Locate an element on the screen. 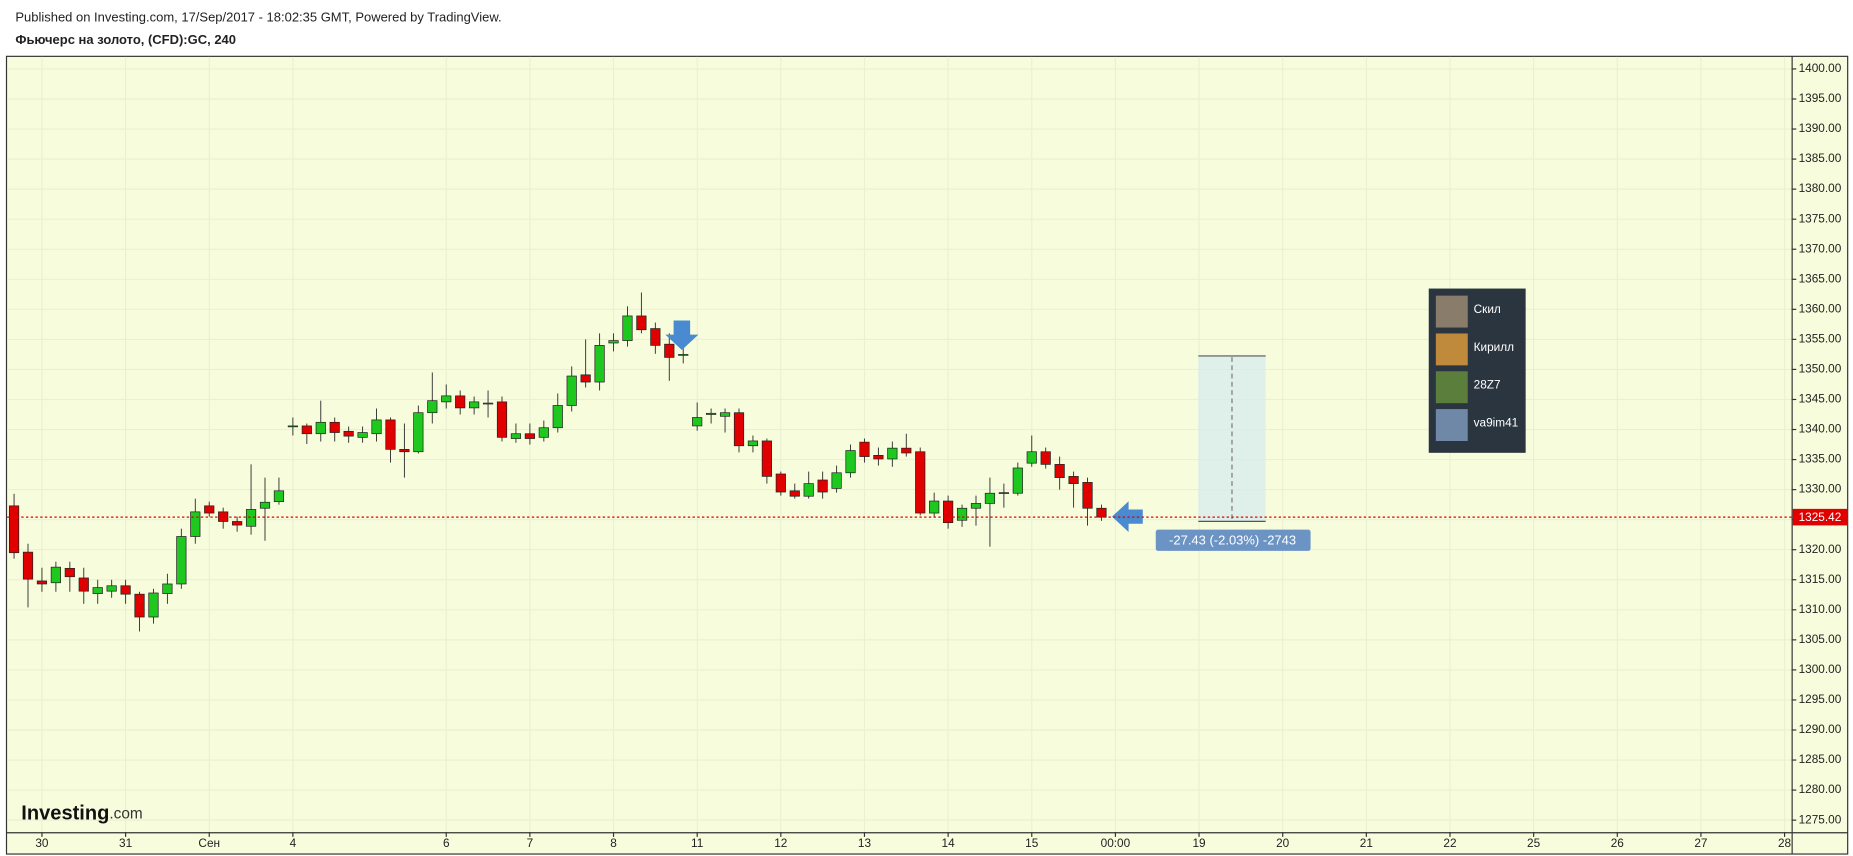 This screenshot has width=1853, height=856. logo: Investing.com is located at coordinates (81, 814).